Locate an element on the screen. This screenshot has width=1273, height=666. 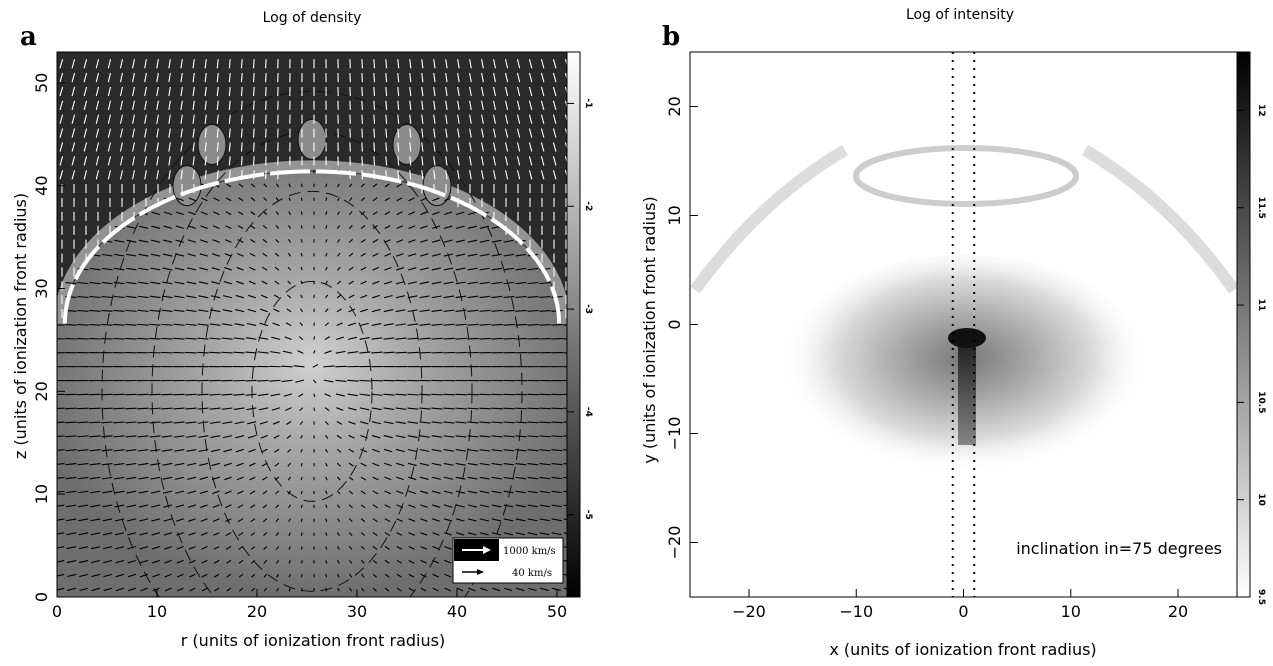
x-tick-label: 50 is located at coordinates (557, 611).